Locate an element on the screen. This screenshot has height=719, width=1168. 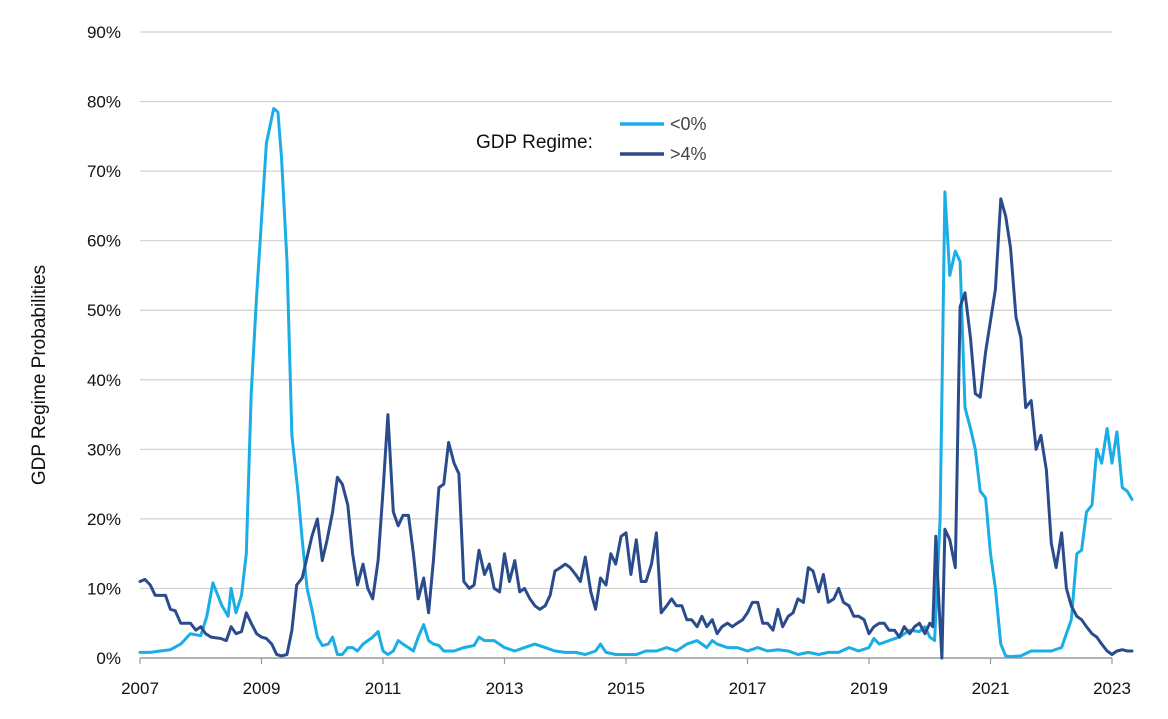
x-tick-label: 2015 is located at coordinates (626, 688).